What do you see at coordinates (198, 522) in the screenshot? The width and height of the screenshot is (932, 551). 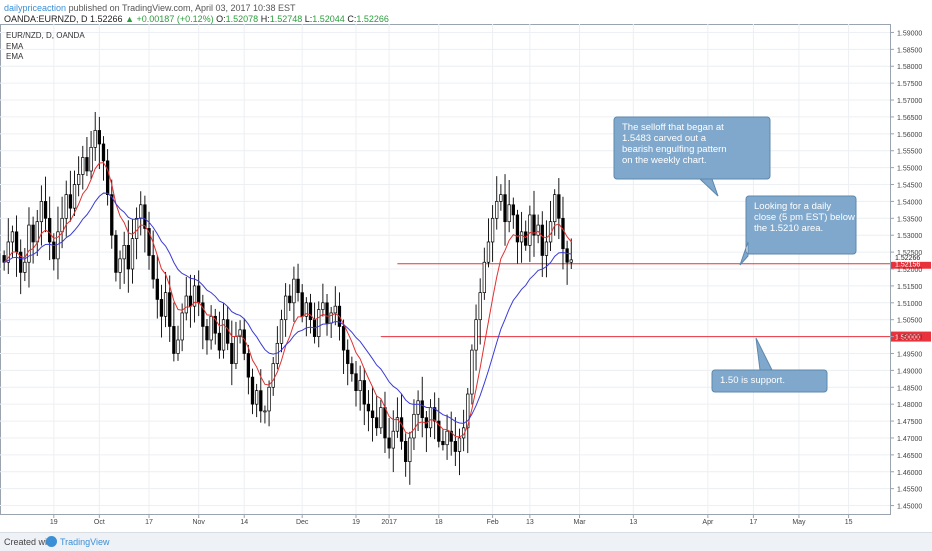 I see `x-tick-label: Nov` at bounding box center [198, 522].